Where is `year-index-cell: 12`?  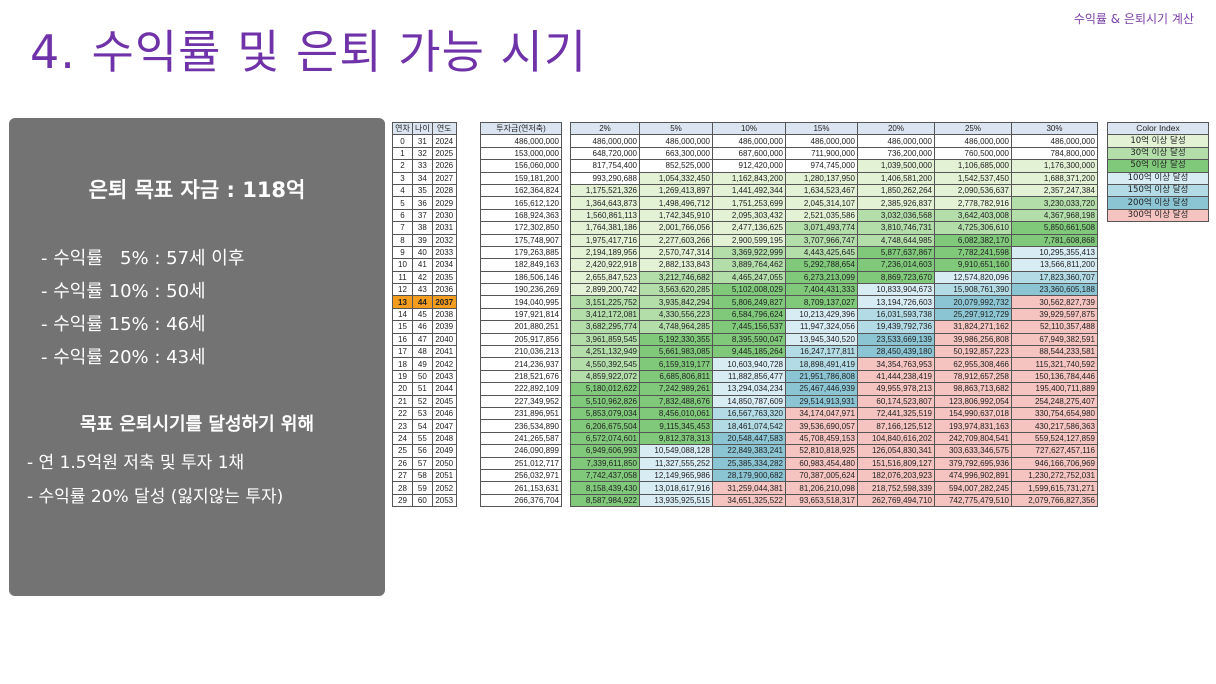 year-index-cell: 12 is located at coordinates (402, 290).